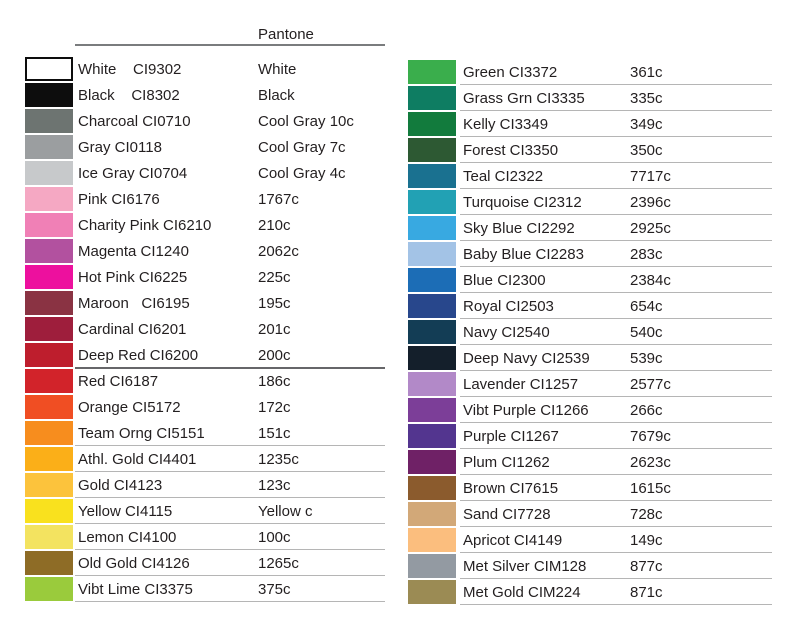 The image size is (800, 618). Describe the element at coordinates (120, 485) in the screenshot. I see `color-name-label: Gold CI4123` at that location.